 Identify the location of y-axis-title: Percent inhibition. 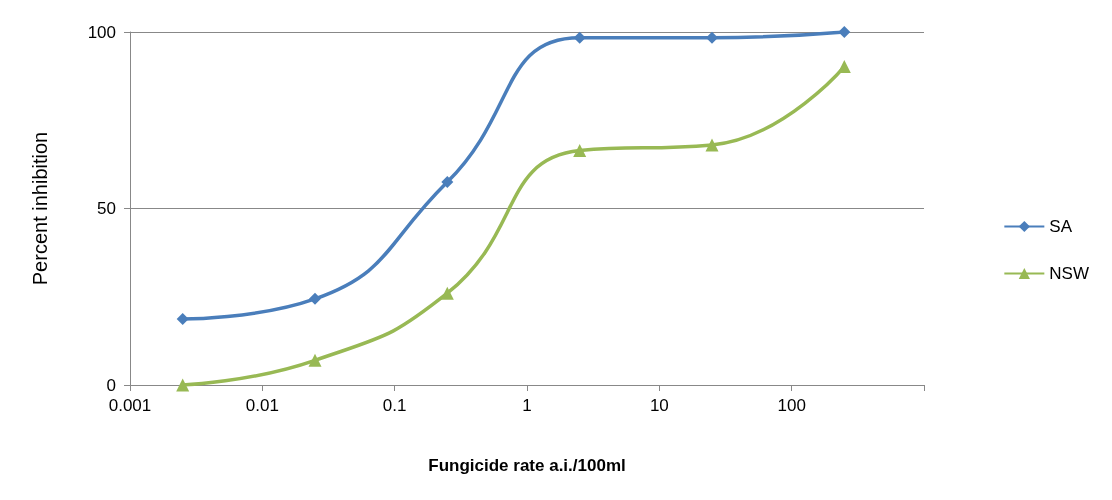
(40, 208).